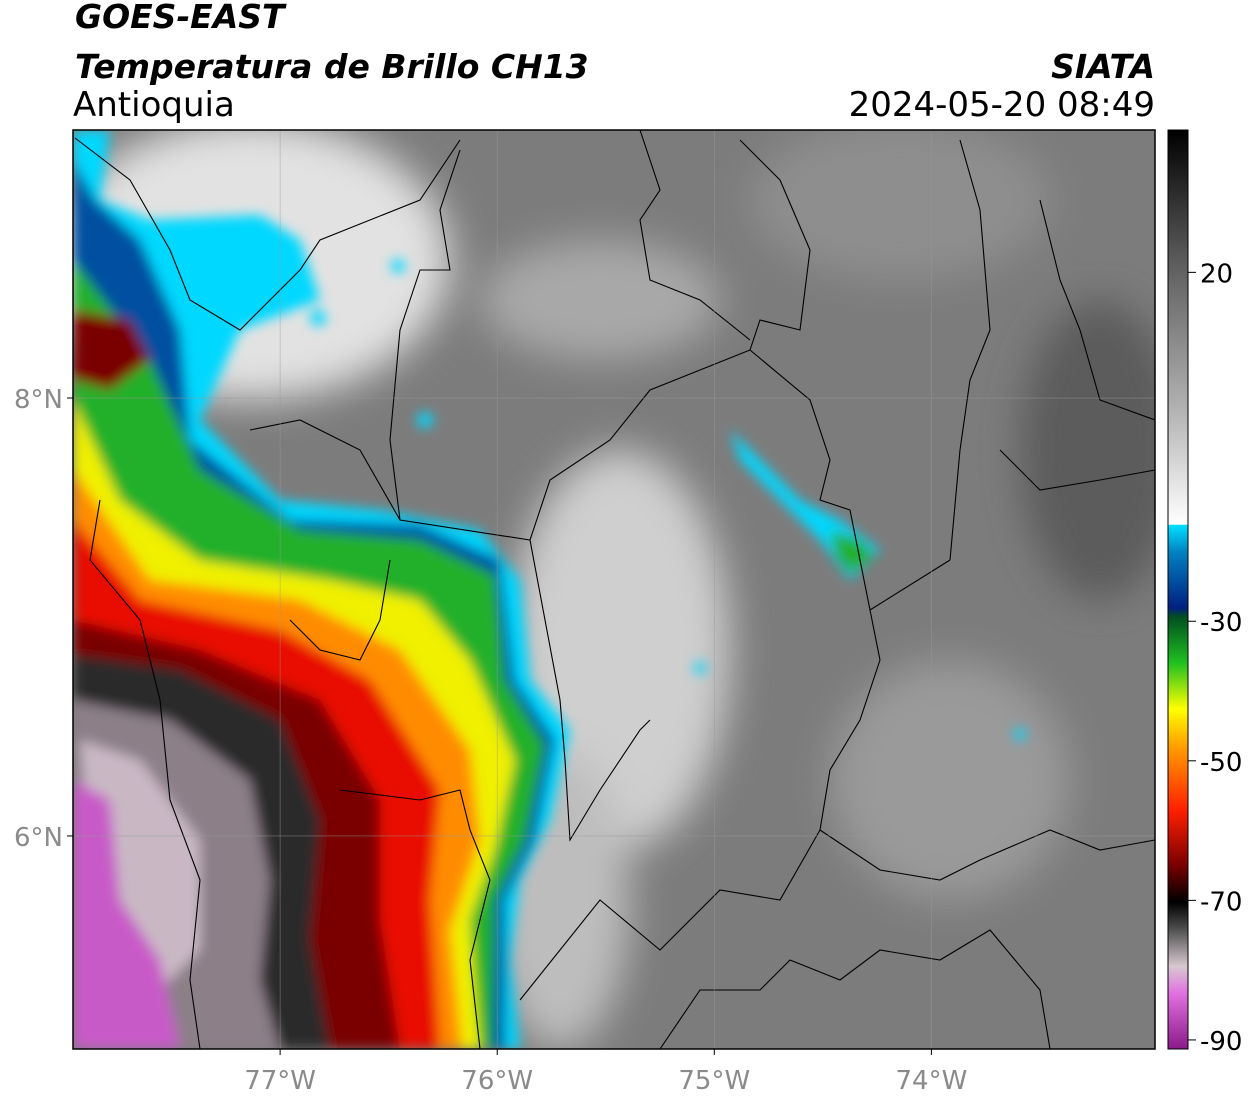  Describe the element at coordinates (181, 18) in the screenshot. I see `title: GOES-EAST` at that location.